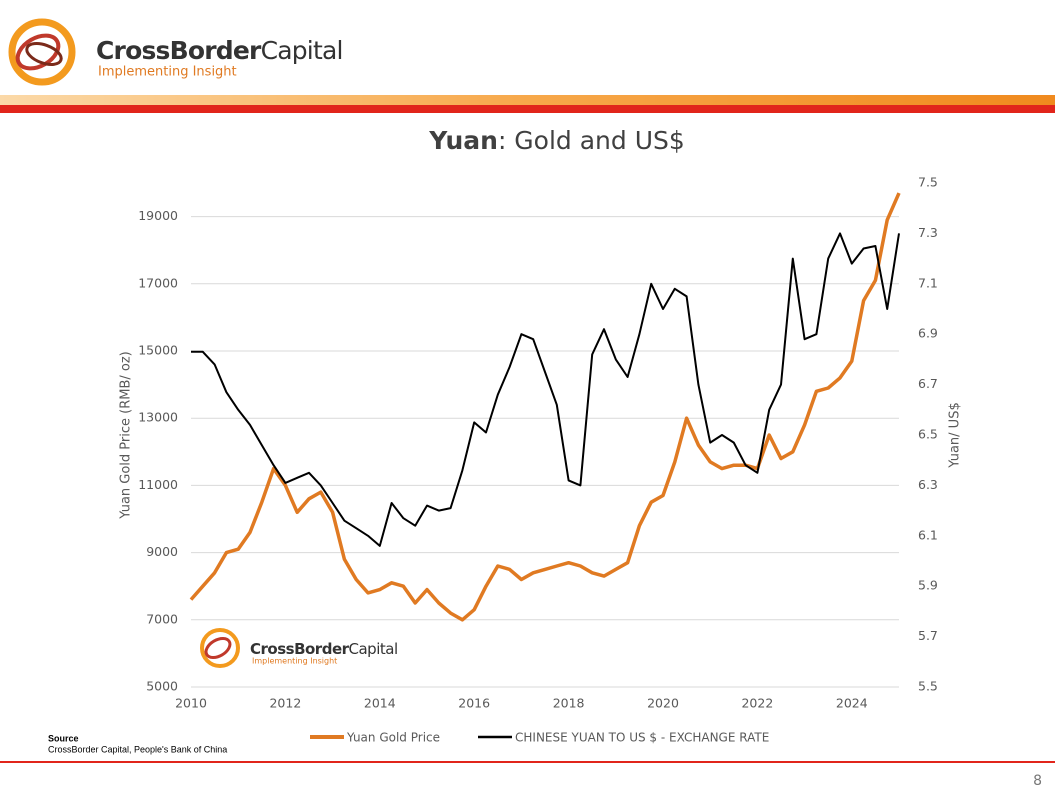 This screenshot has height=797, width=1055. Describe the element at coordinates (928, 182) in the screenshot. I see `y2-tick-label: 7.5` at that location.